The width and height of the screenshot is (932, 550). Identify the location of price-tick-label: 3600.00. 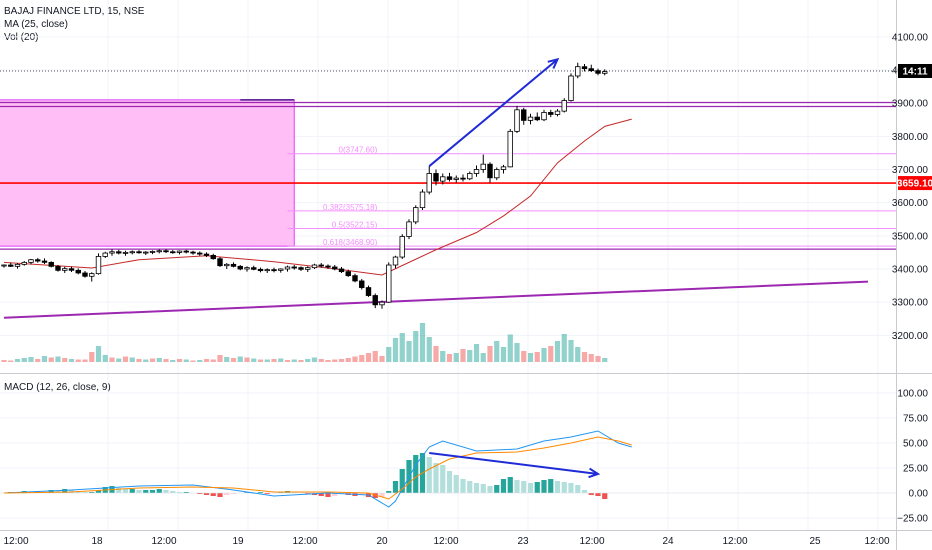
(910, 203).